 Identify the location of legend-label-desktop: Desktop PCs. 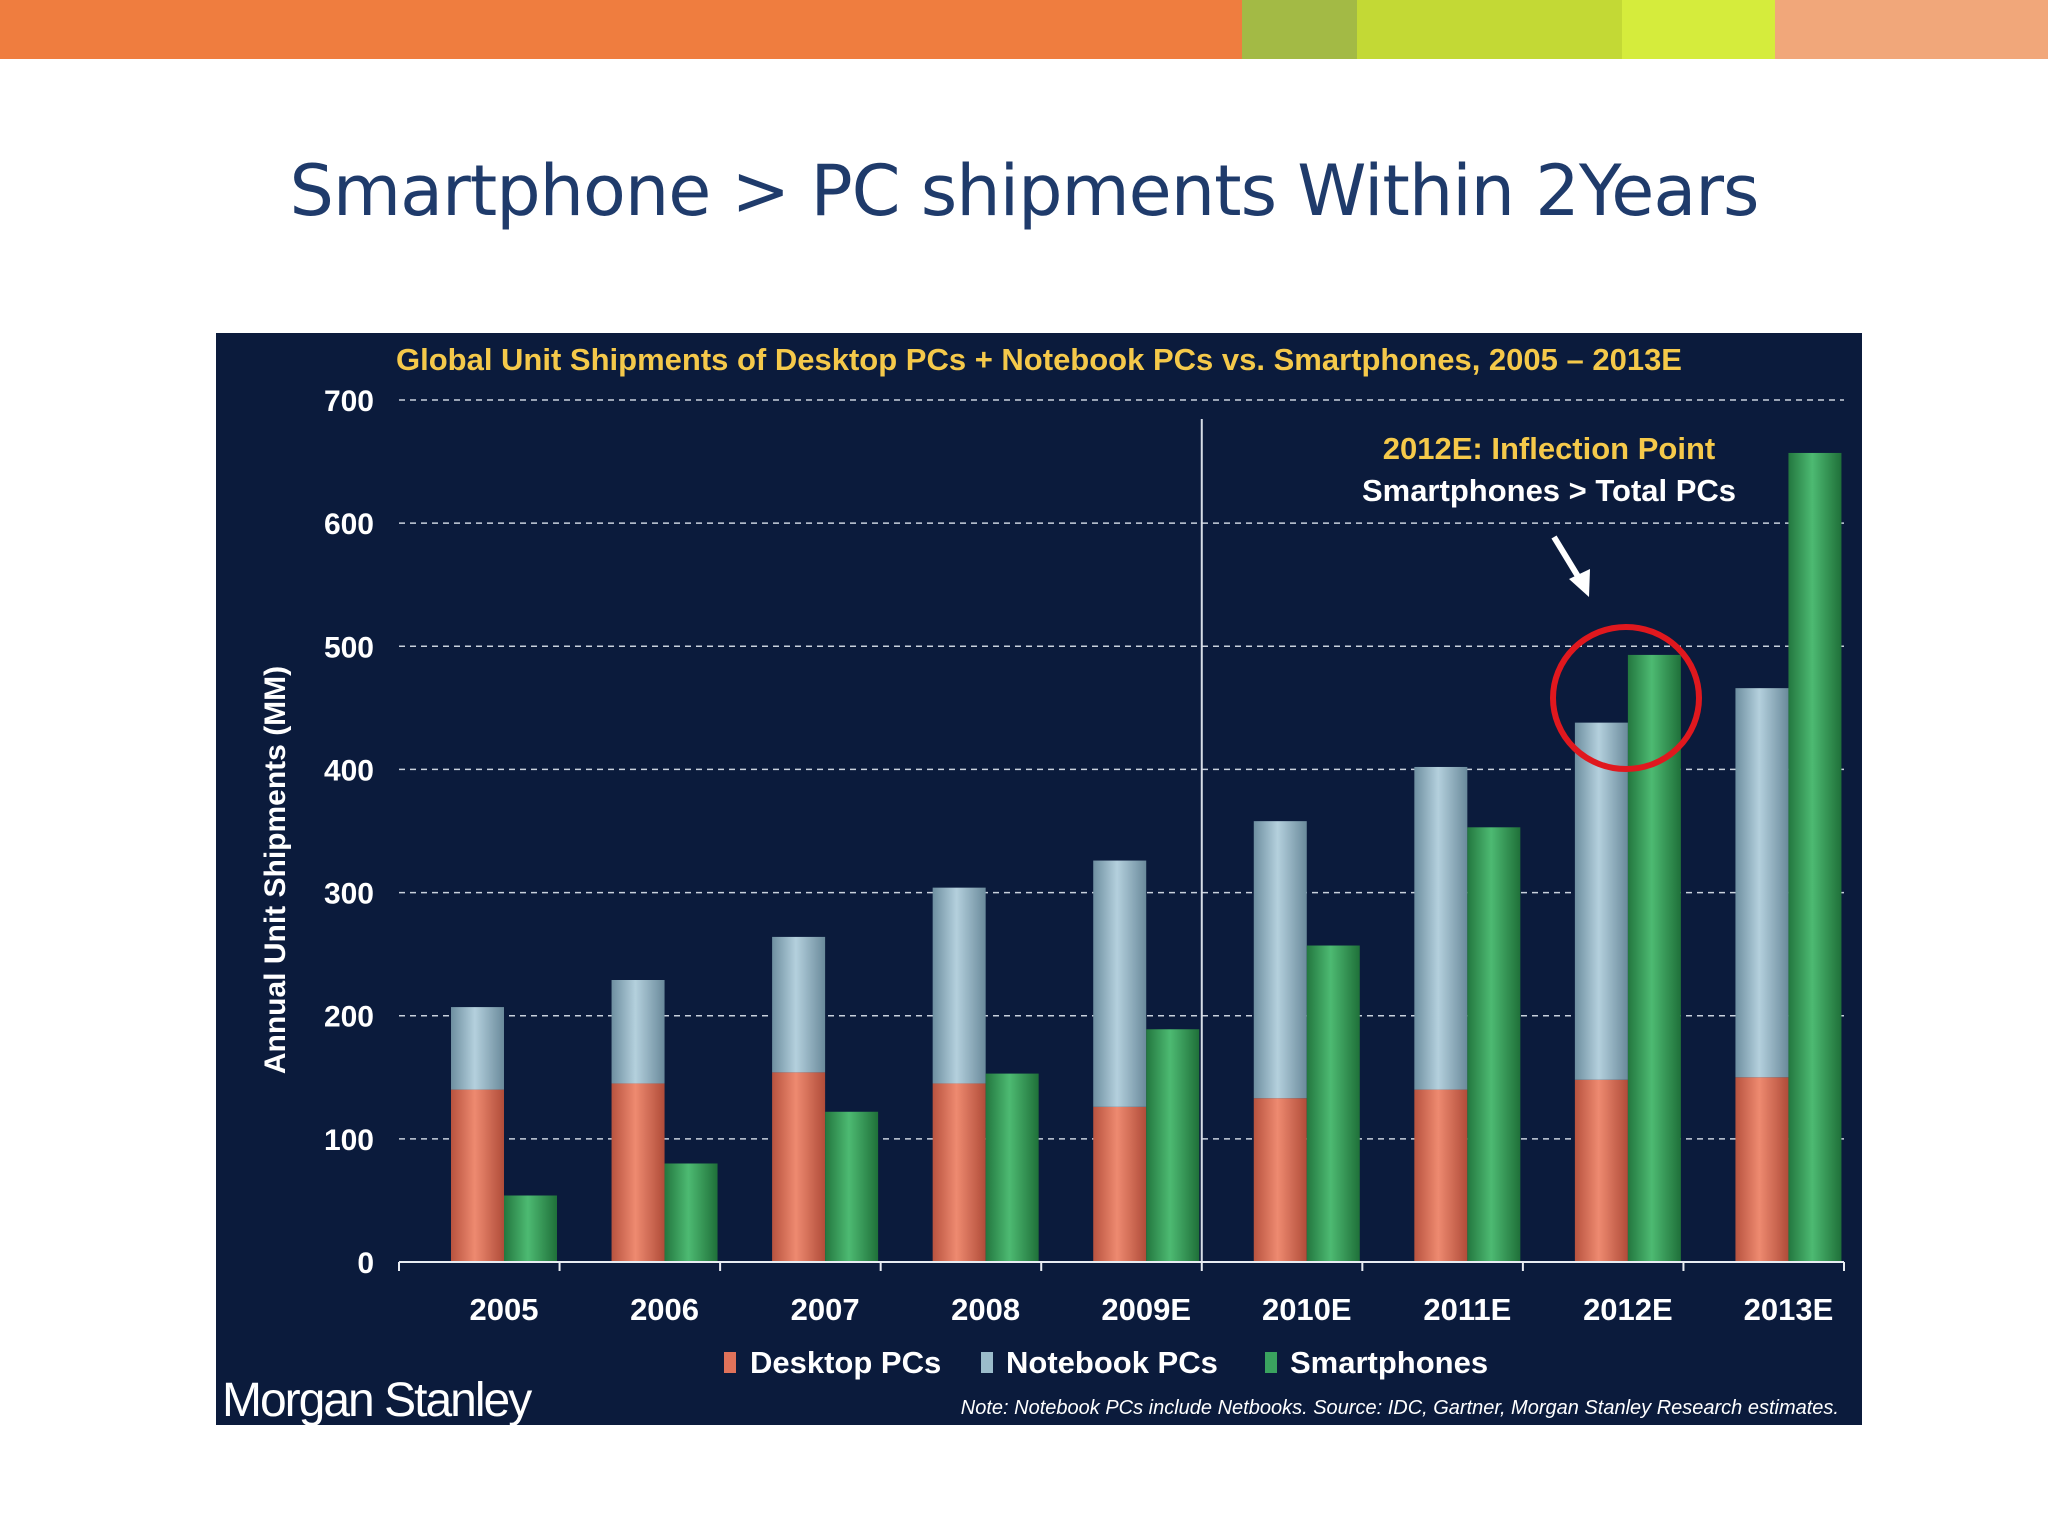
(845, 1362).